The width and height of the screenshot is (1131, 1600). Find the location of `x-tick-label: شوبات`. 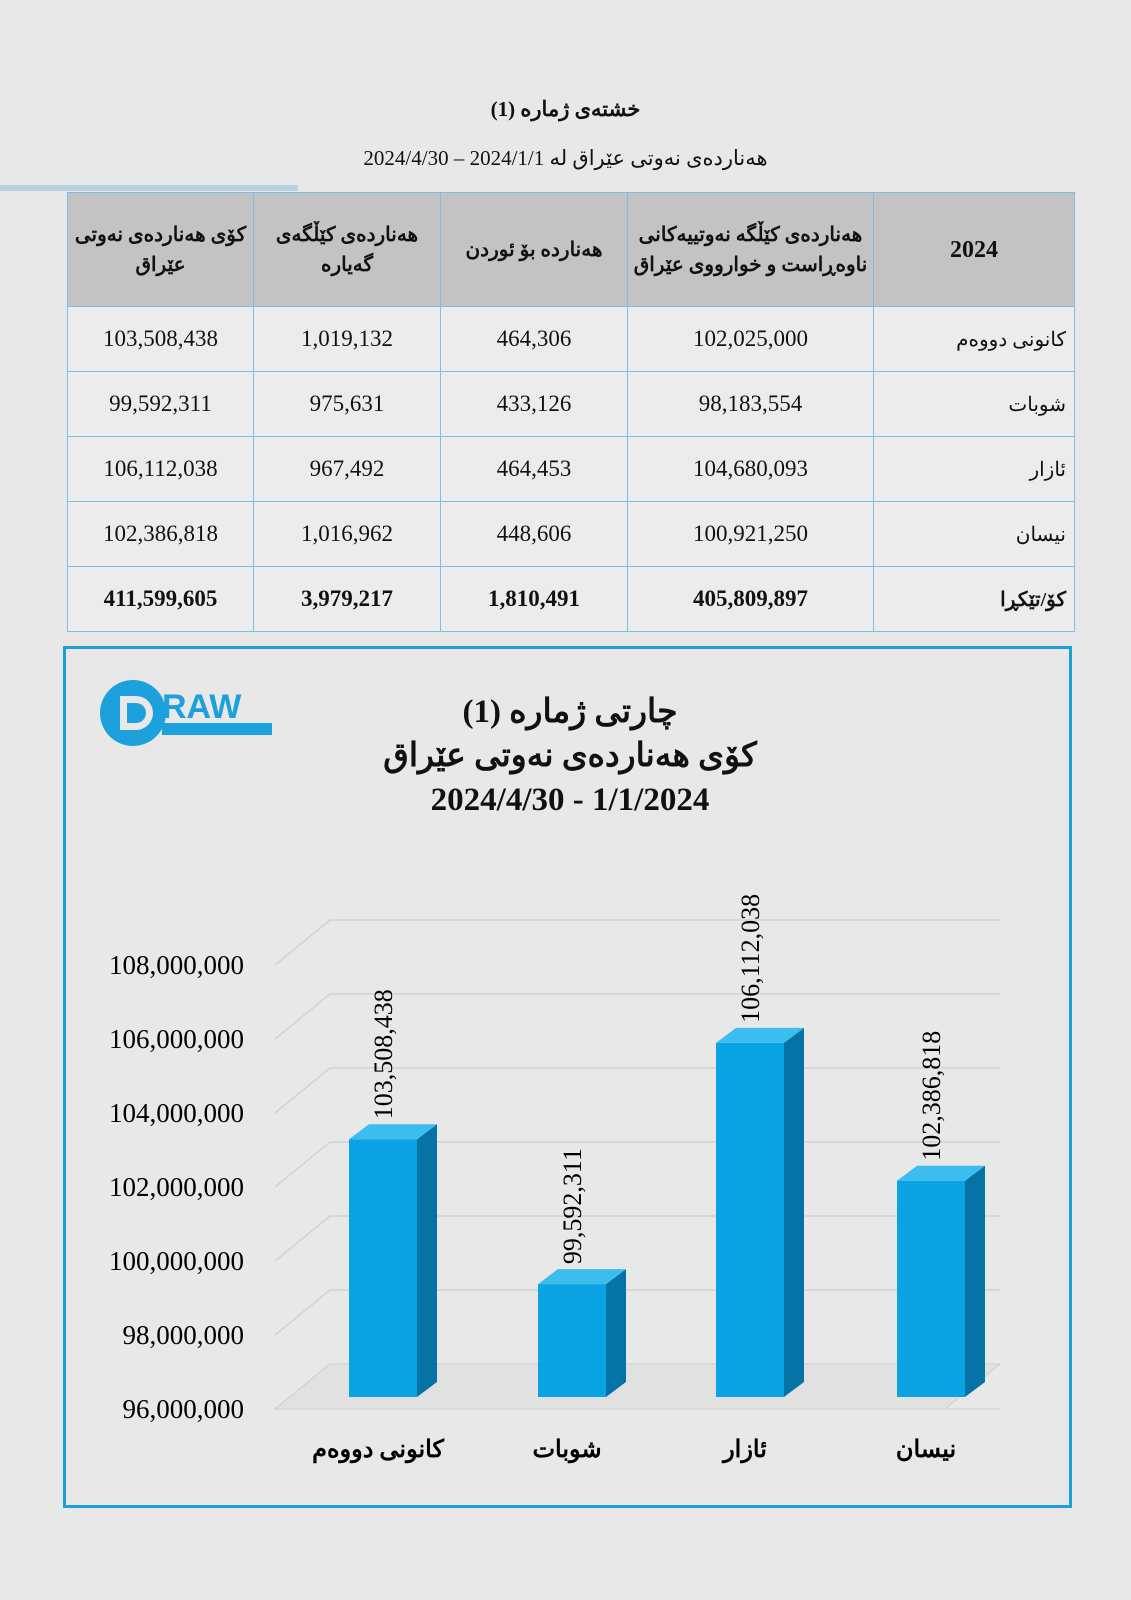

x-tick-label: شوبات is located at coordinates (566, 1450).